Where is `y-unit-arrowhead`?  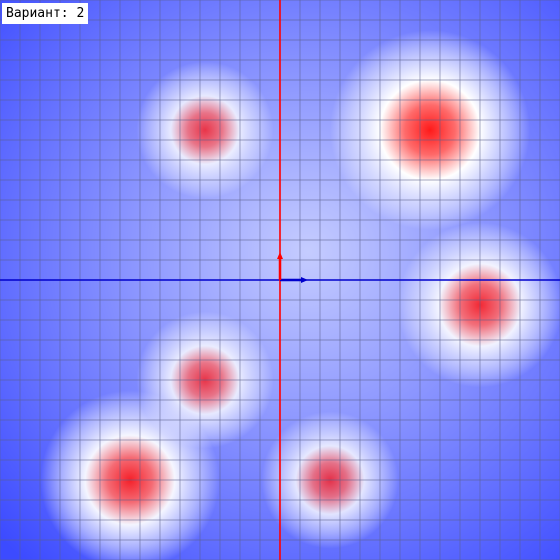 y-unit-arrowhead is located at coordinates (280, 255).